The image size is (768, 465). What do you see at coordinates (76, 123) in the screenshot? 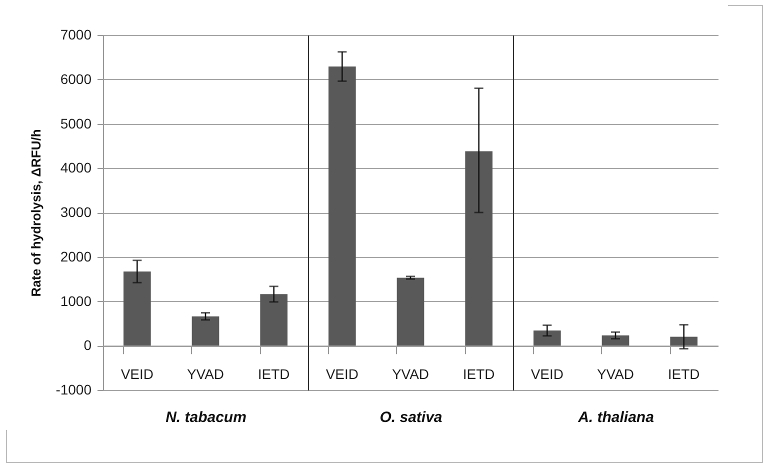
I see `y-tick-label: 5000` at bounding box center [76, 123].